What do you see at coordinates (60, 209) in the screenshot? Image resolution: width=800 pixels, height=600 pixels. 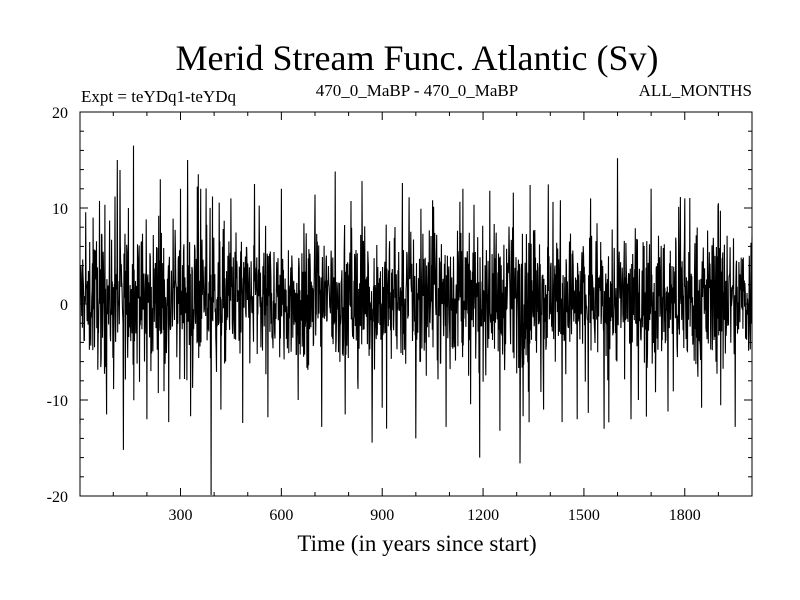 I see `y-tick-label: 10` at bounding box center [60, 209].